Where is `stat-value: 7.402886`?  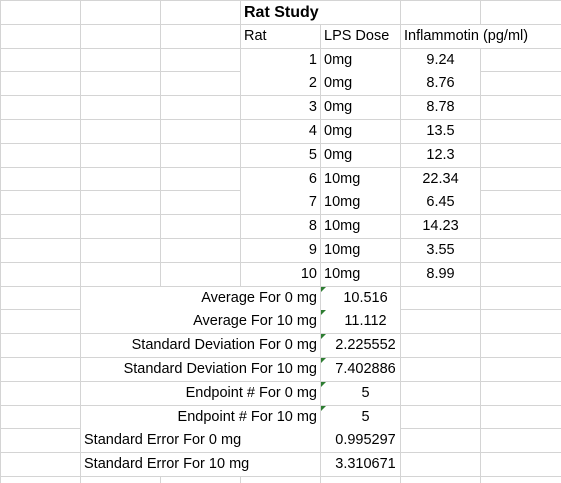 stat-value: 7.402886 is located at coordinates (360, 369).